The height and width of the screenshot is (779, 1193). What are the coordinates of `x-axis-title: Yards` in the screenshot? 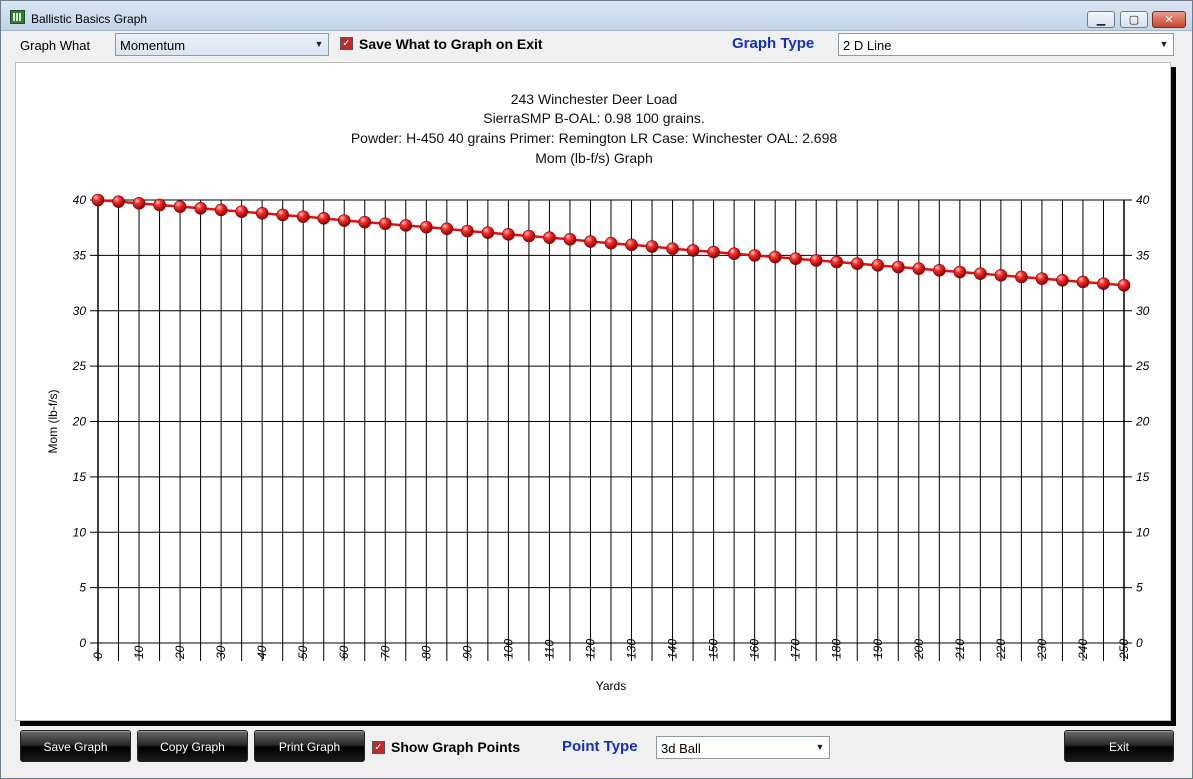 It's located at (611, 686).